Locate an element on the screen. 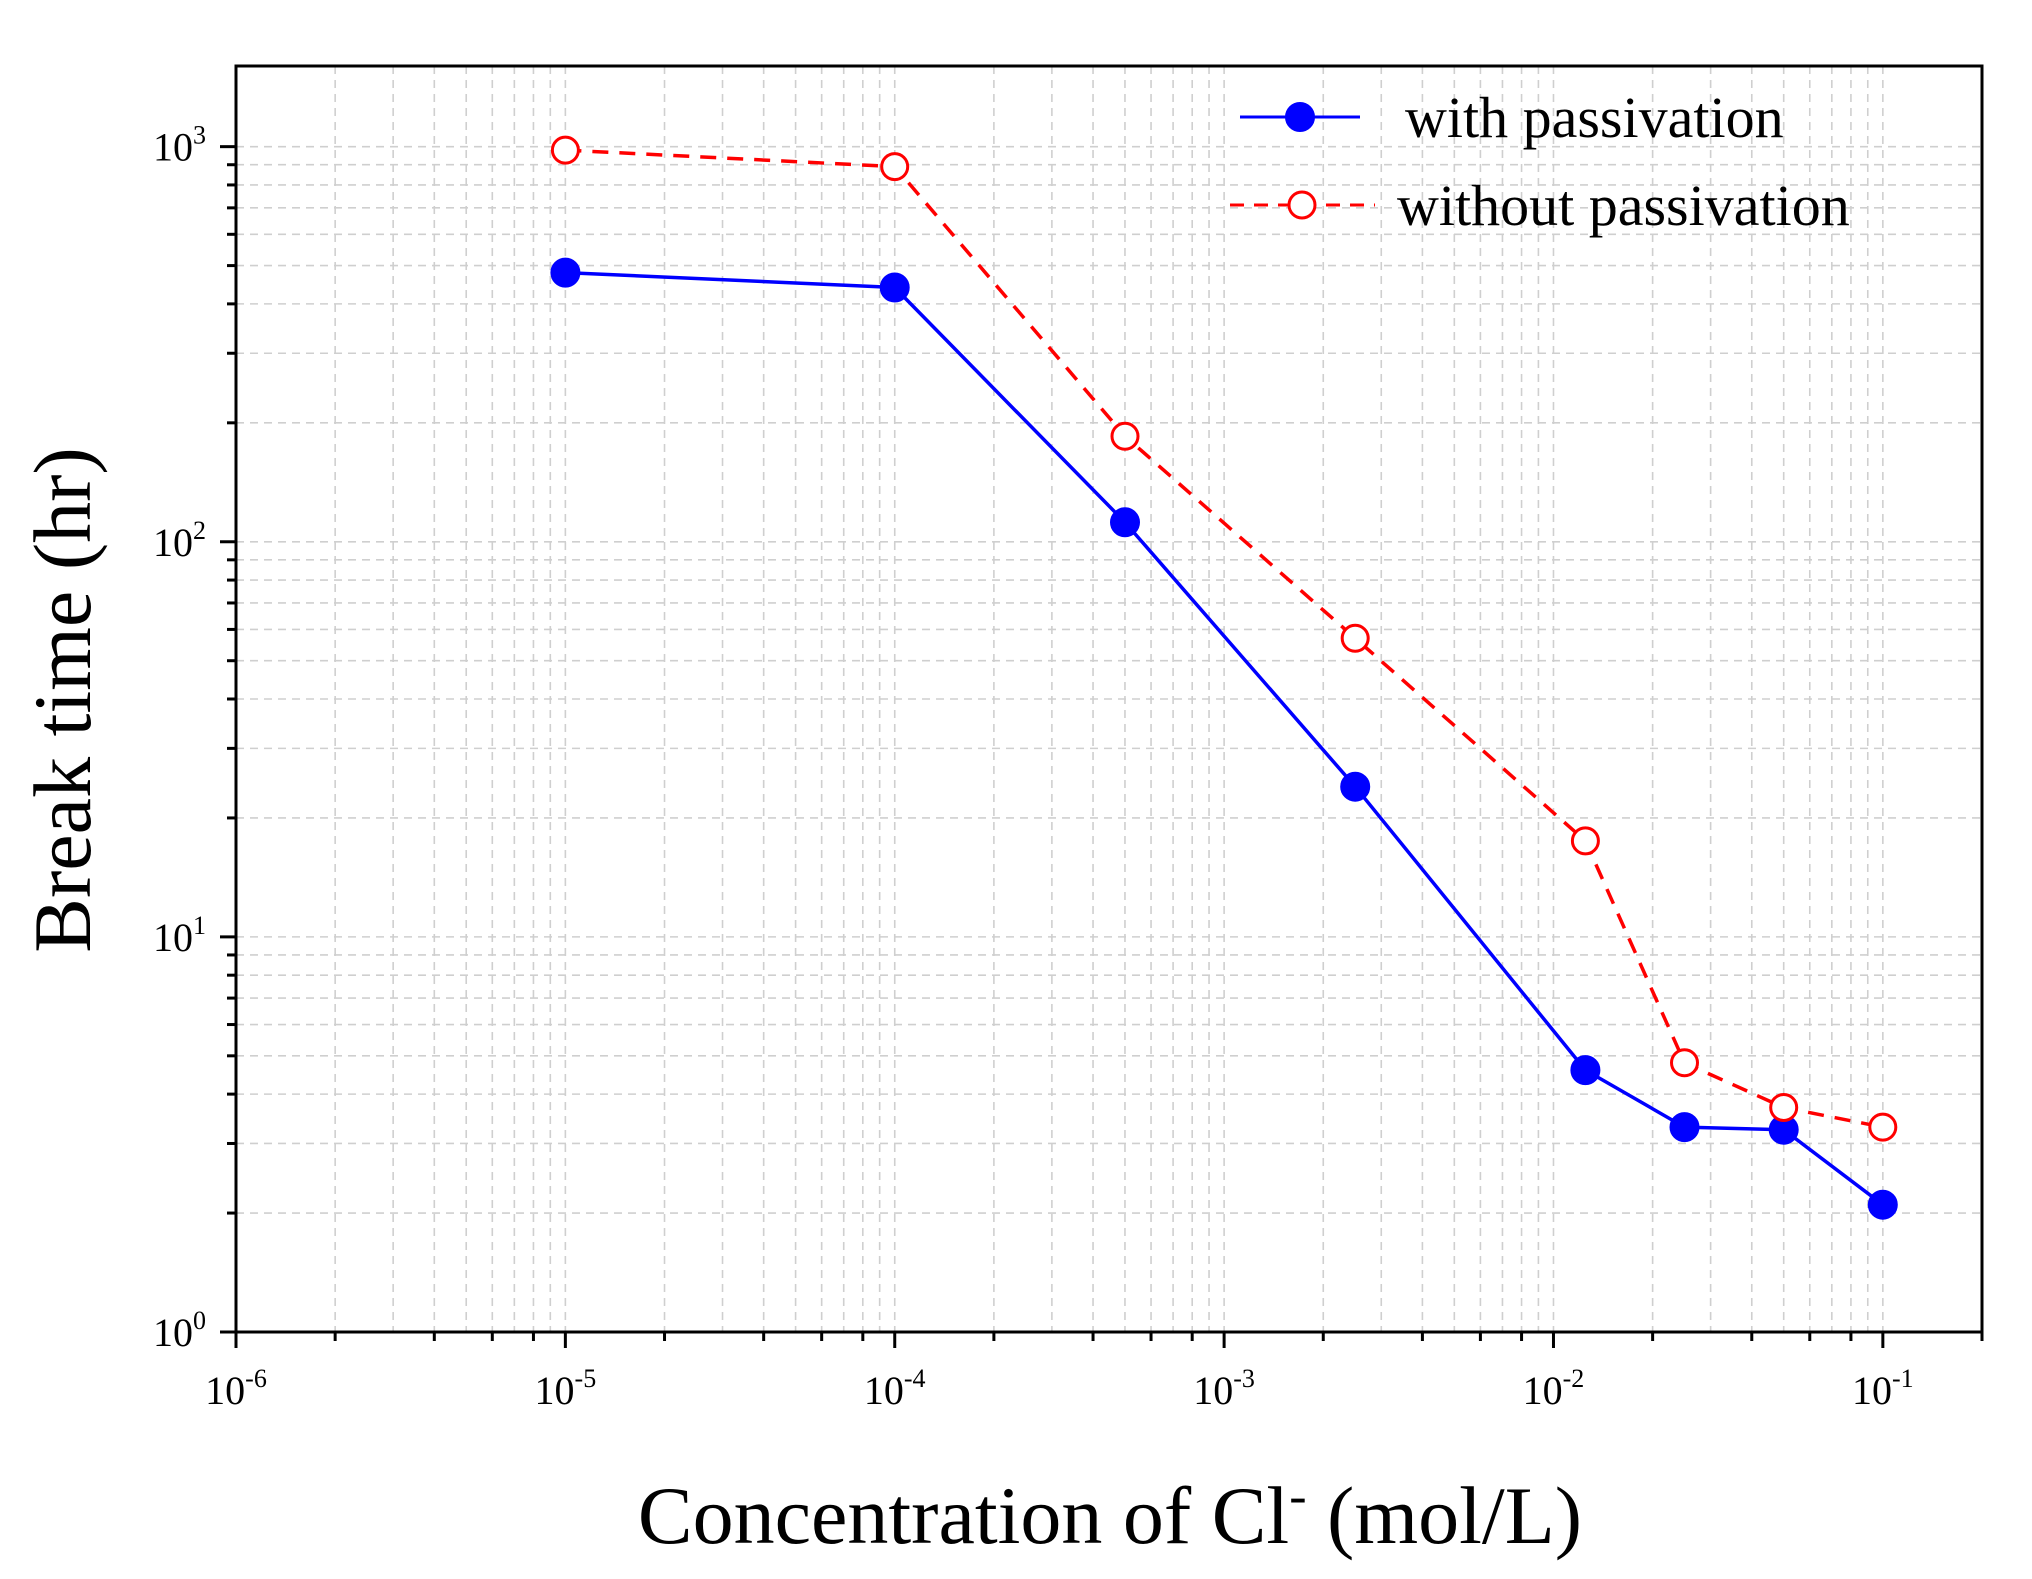  x-tick-label: 10⁻² is located at coordinates (1554, 1388).